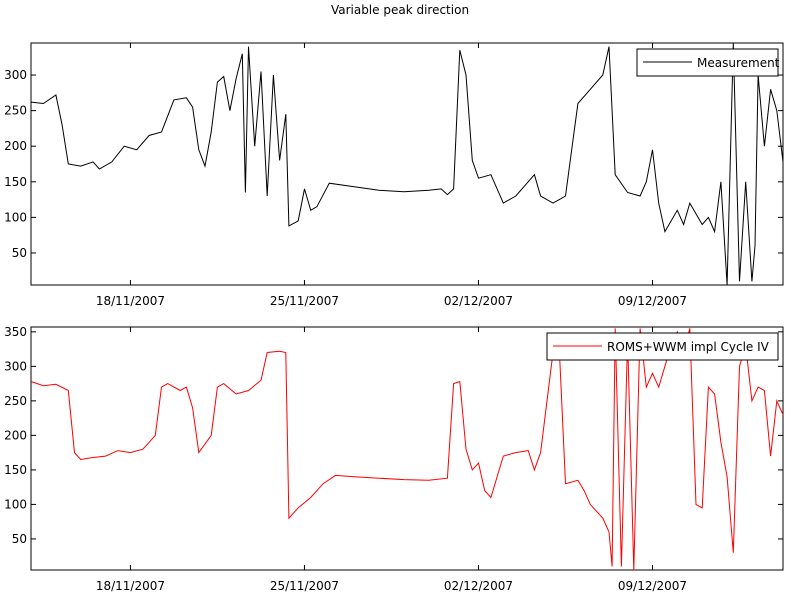 The image size is (800, 600). I want to click on figure-title: Variable peak direction, so click(400, 10).